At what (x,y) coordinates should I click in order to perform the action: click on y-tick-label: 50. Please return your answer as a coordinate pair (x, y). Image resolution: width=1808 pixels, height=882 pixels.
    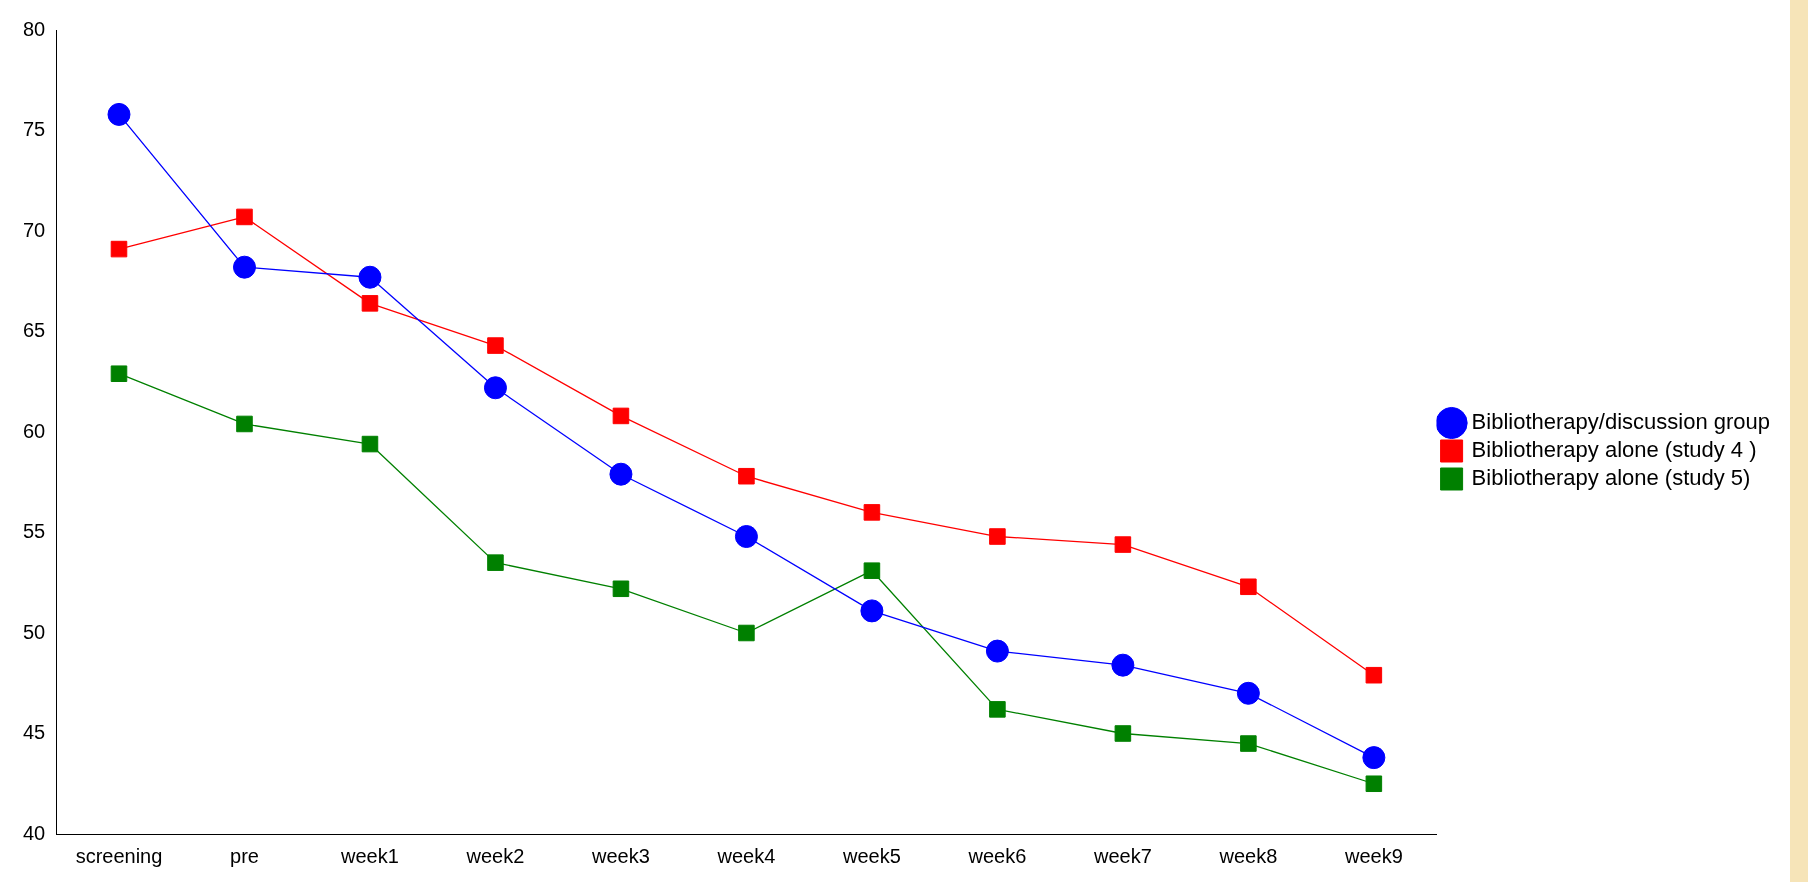
    Looking at the image, I should click on (34, 631).